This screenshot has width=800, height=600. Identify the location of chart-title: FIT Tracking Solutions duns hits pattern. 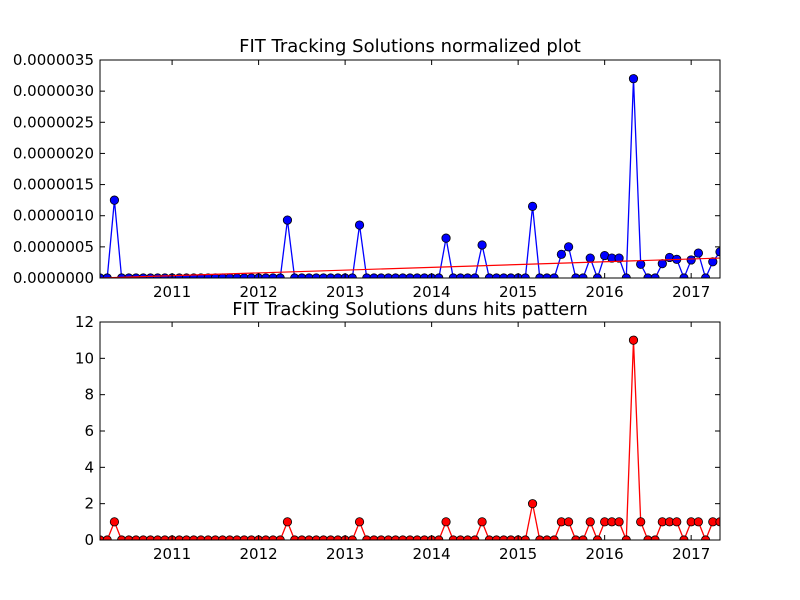
(410, 309).